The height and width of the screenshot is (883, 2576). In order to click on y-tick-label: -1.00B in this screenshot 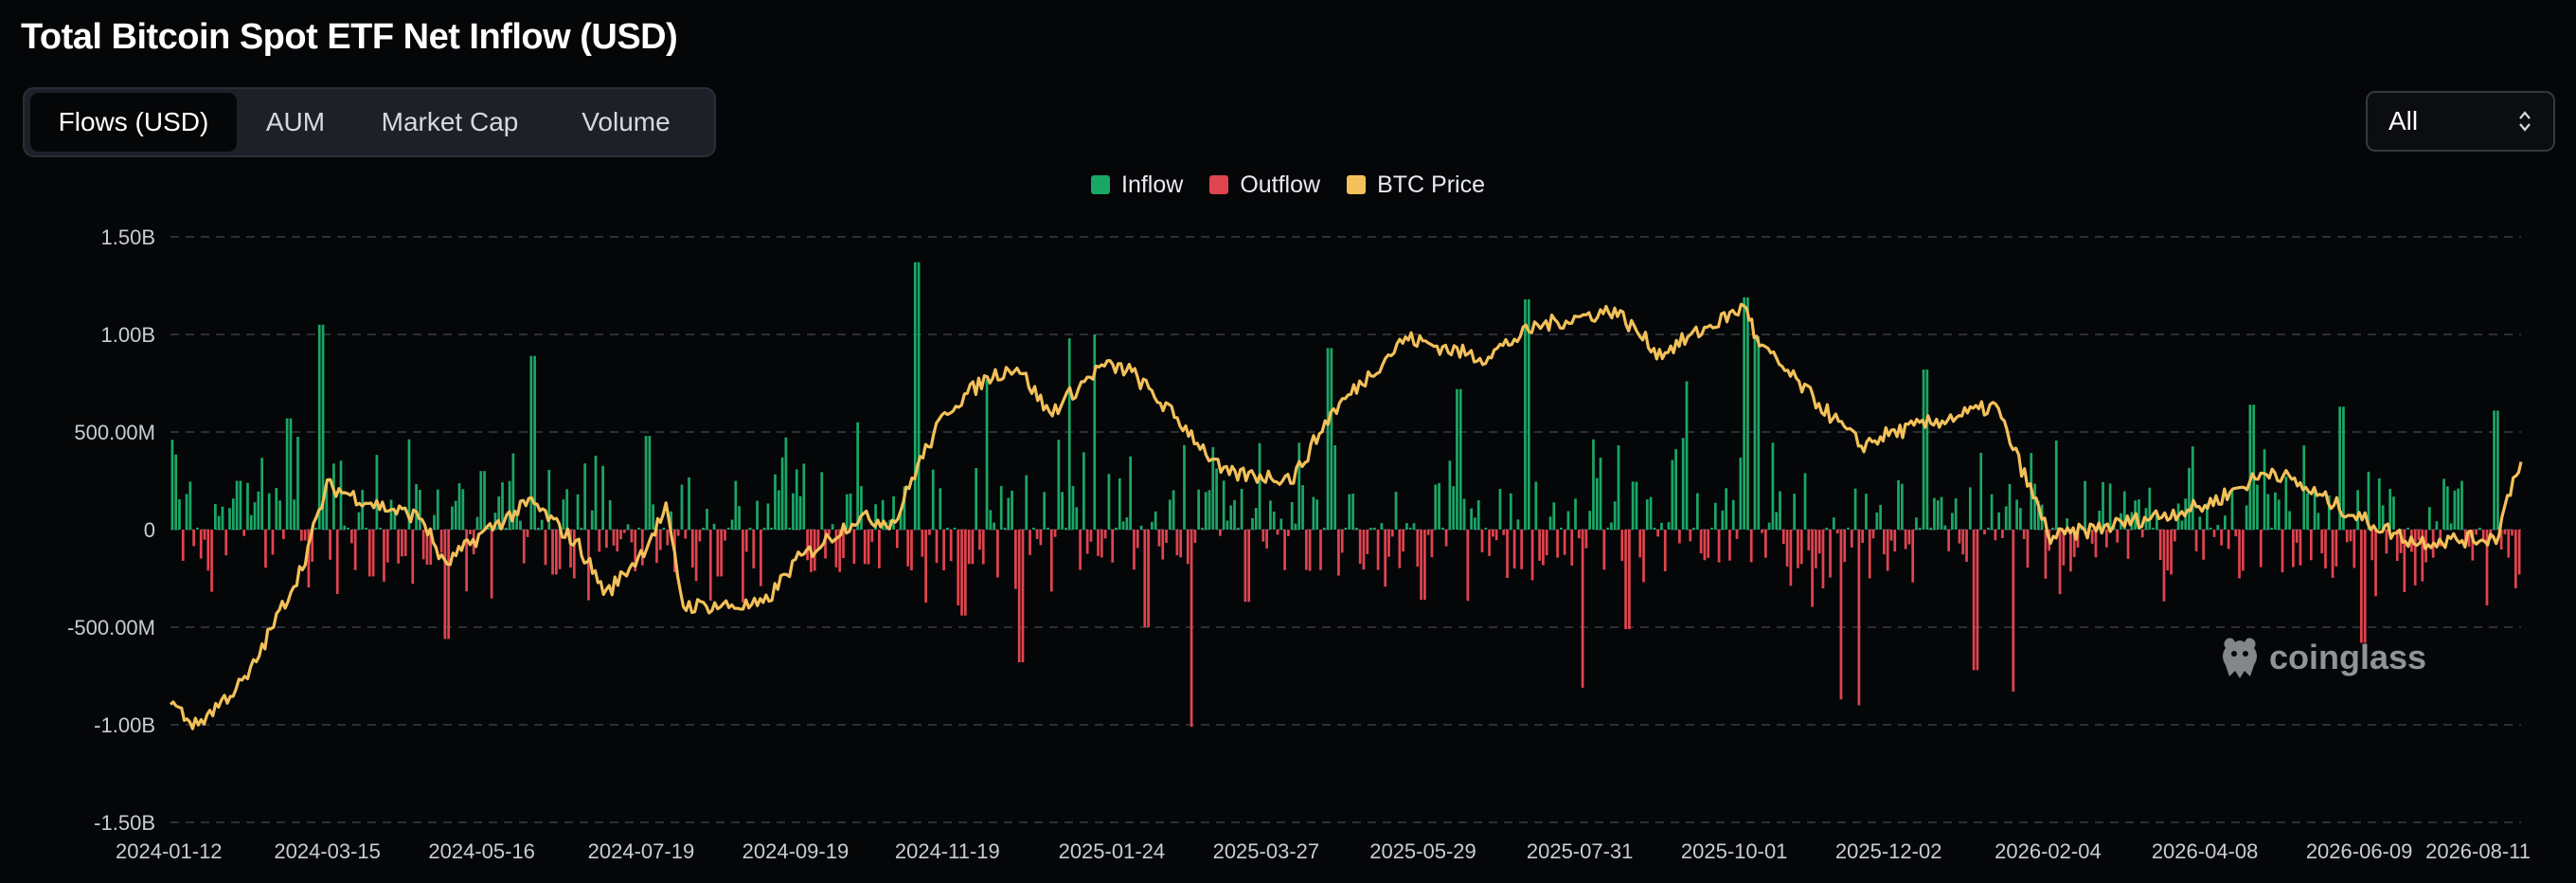, I will do `click(124, 725)`.